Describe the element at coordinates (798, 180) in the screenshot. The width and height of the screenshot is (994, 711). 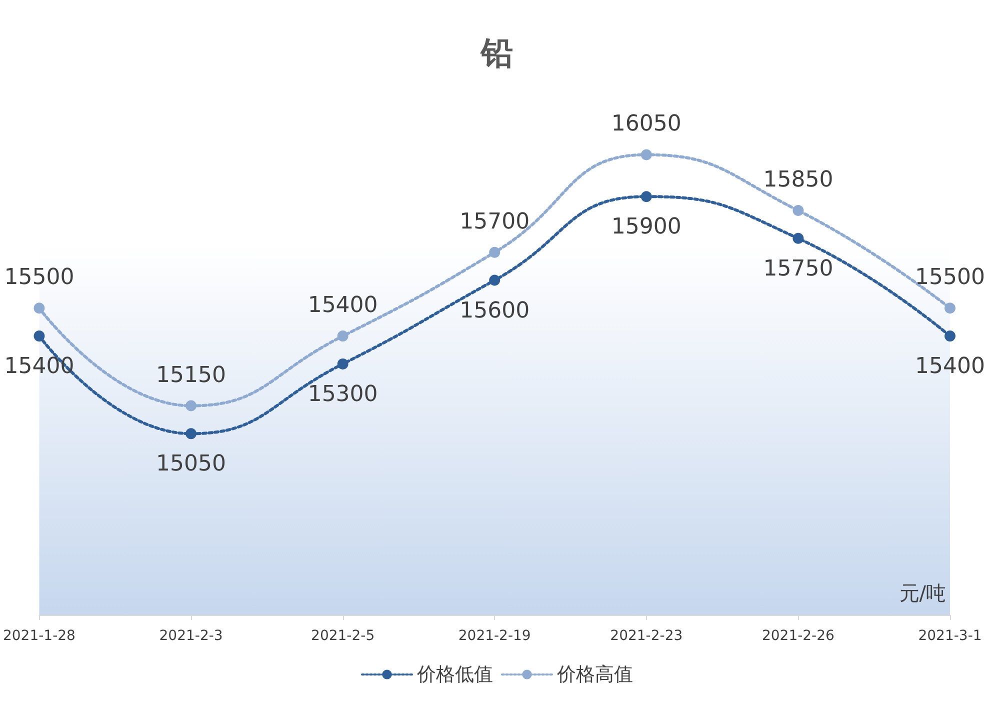
I see `data-label: 15850` at that location.